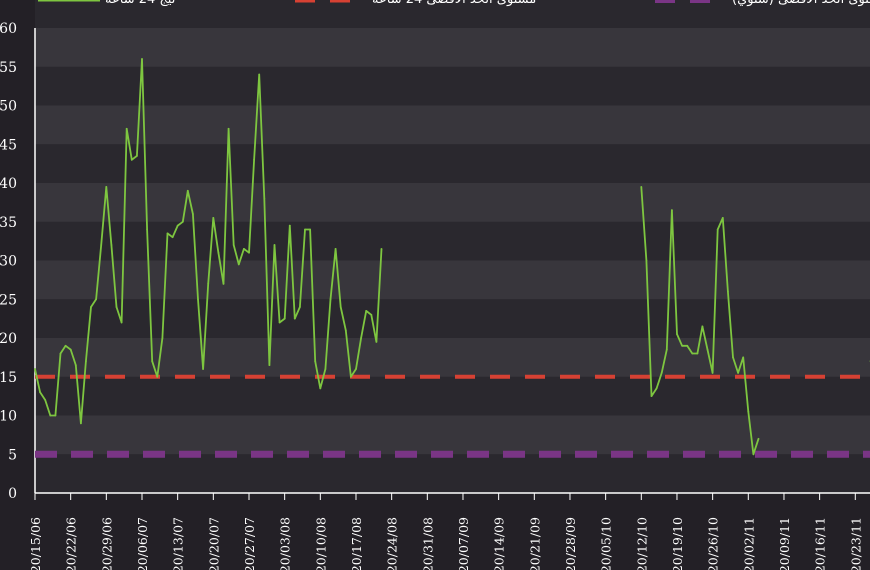 The height and width of the screenshot is (570, 870). I want to click on x-tick-label: 20/14/09, so click(499, 543).